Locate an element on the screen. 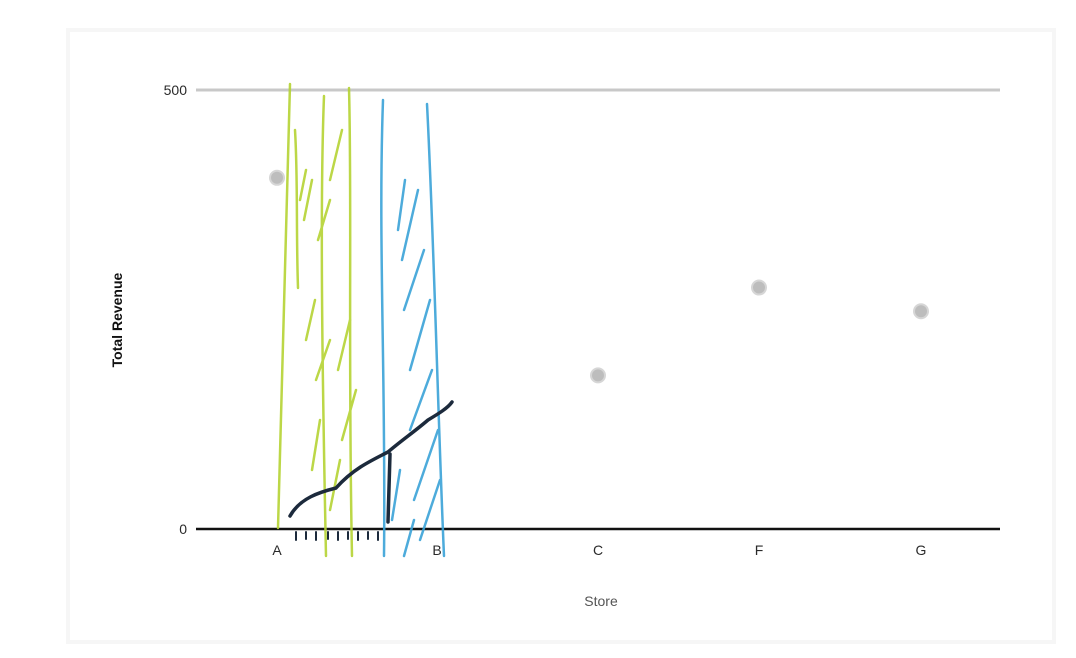 The width and height of the screenshot is (1076, 658). sketch-annotation is located at coordinates (365, 320).